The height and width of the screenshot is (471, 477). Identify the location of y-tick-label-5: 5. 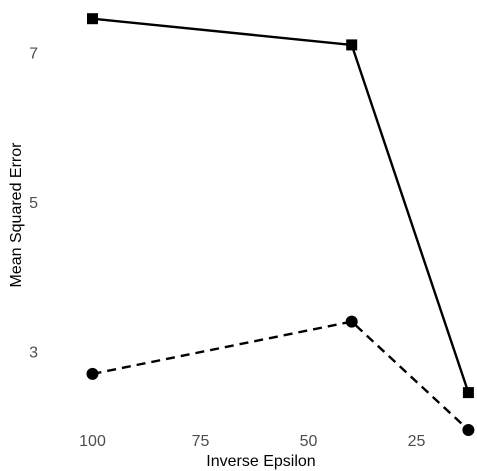
(33, 203).